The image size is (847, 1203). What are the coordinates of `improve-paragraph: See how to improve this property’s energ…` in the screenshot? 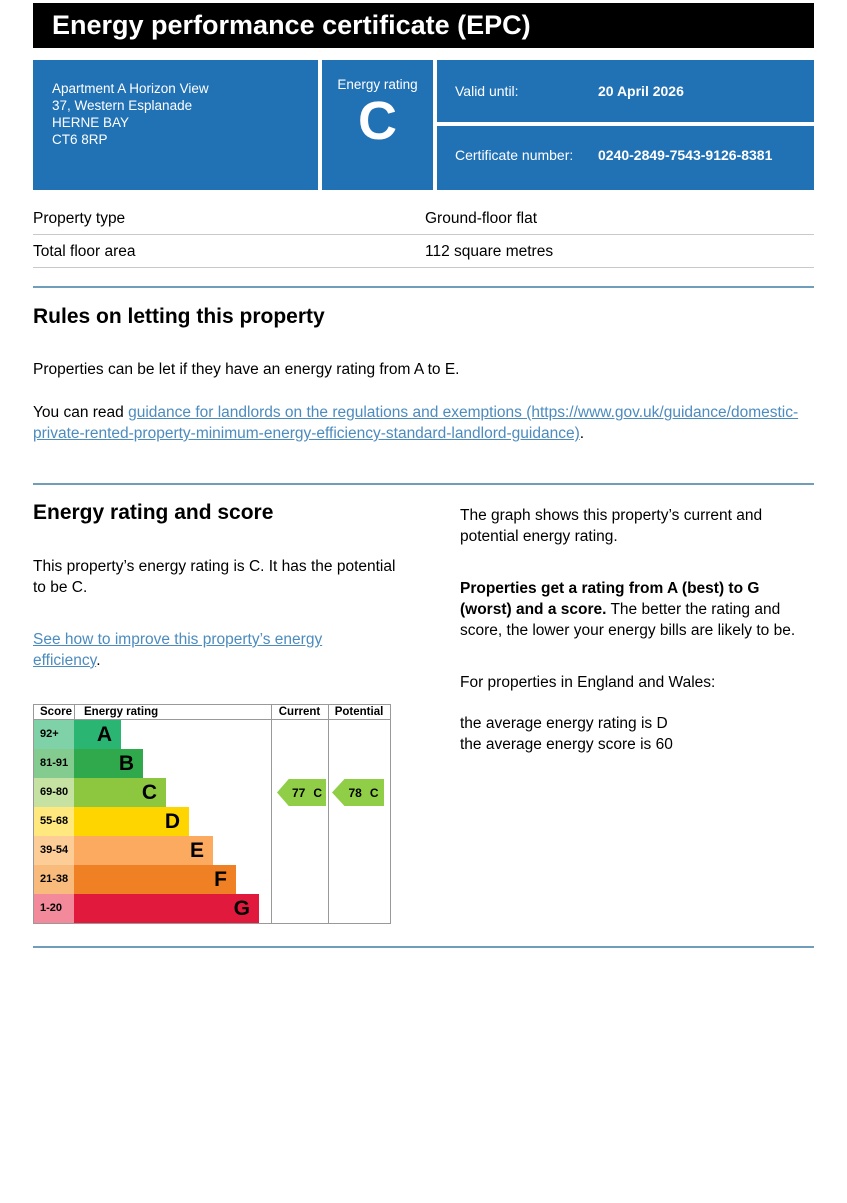 It's located at (208, 650).